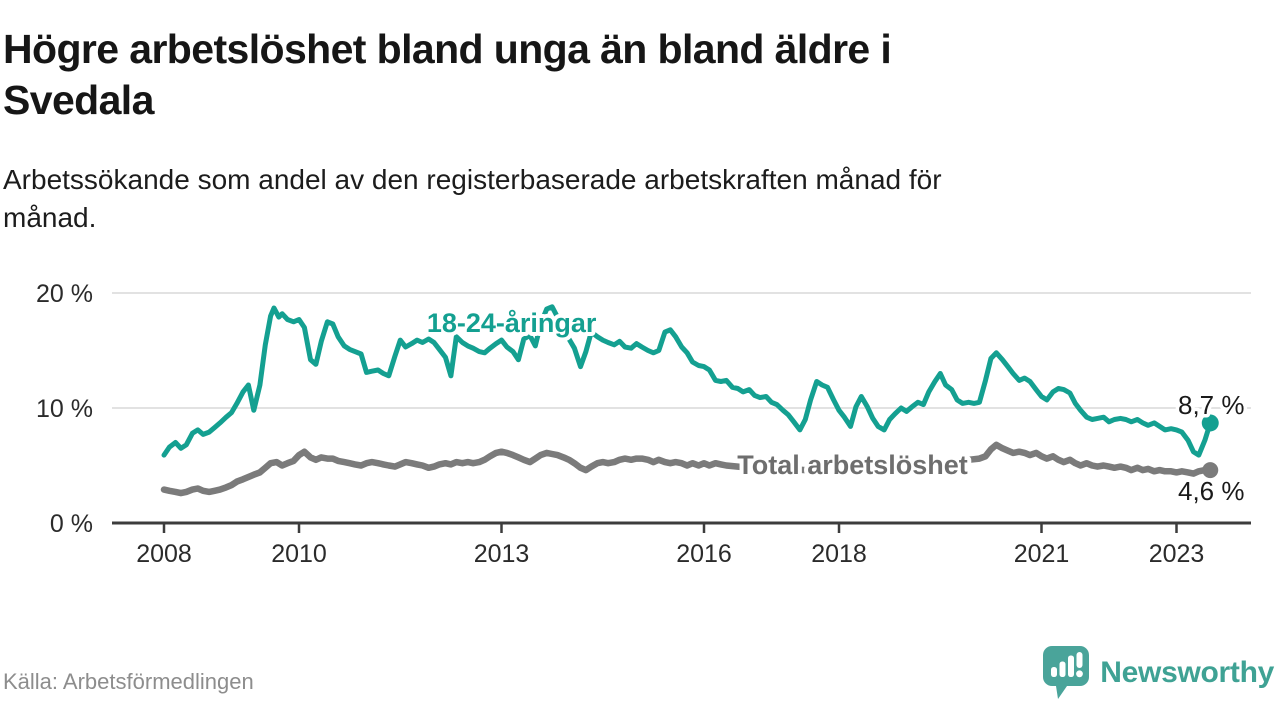 The width and height of the screenshot is (1280, 720). What do you see at coordinates (299, 554) in the screenshot?
I see `x-axis-label-2010: 2010` at bounding box center [299, 554].